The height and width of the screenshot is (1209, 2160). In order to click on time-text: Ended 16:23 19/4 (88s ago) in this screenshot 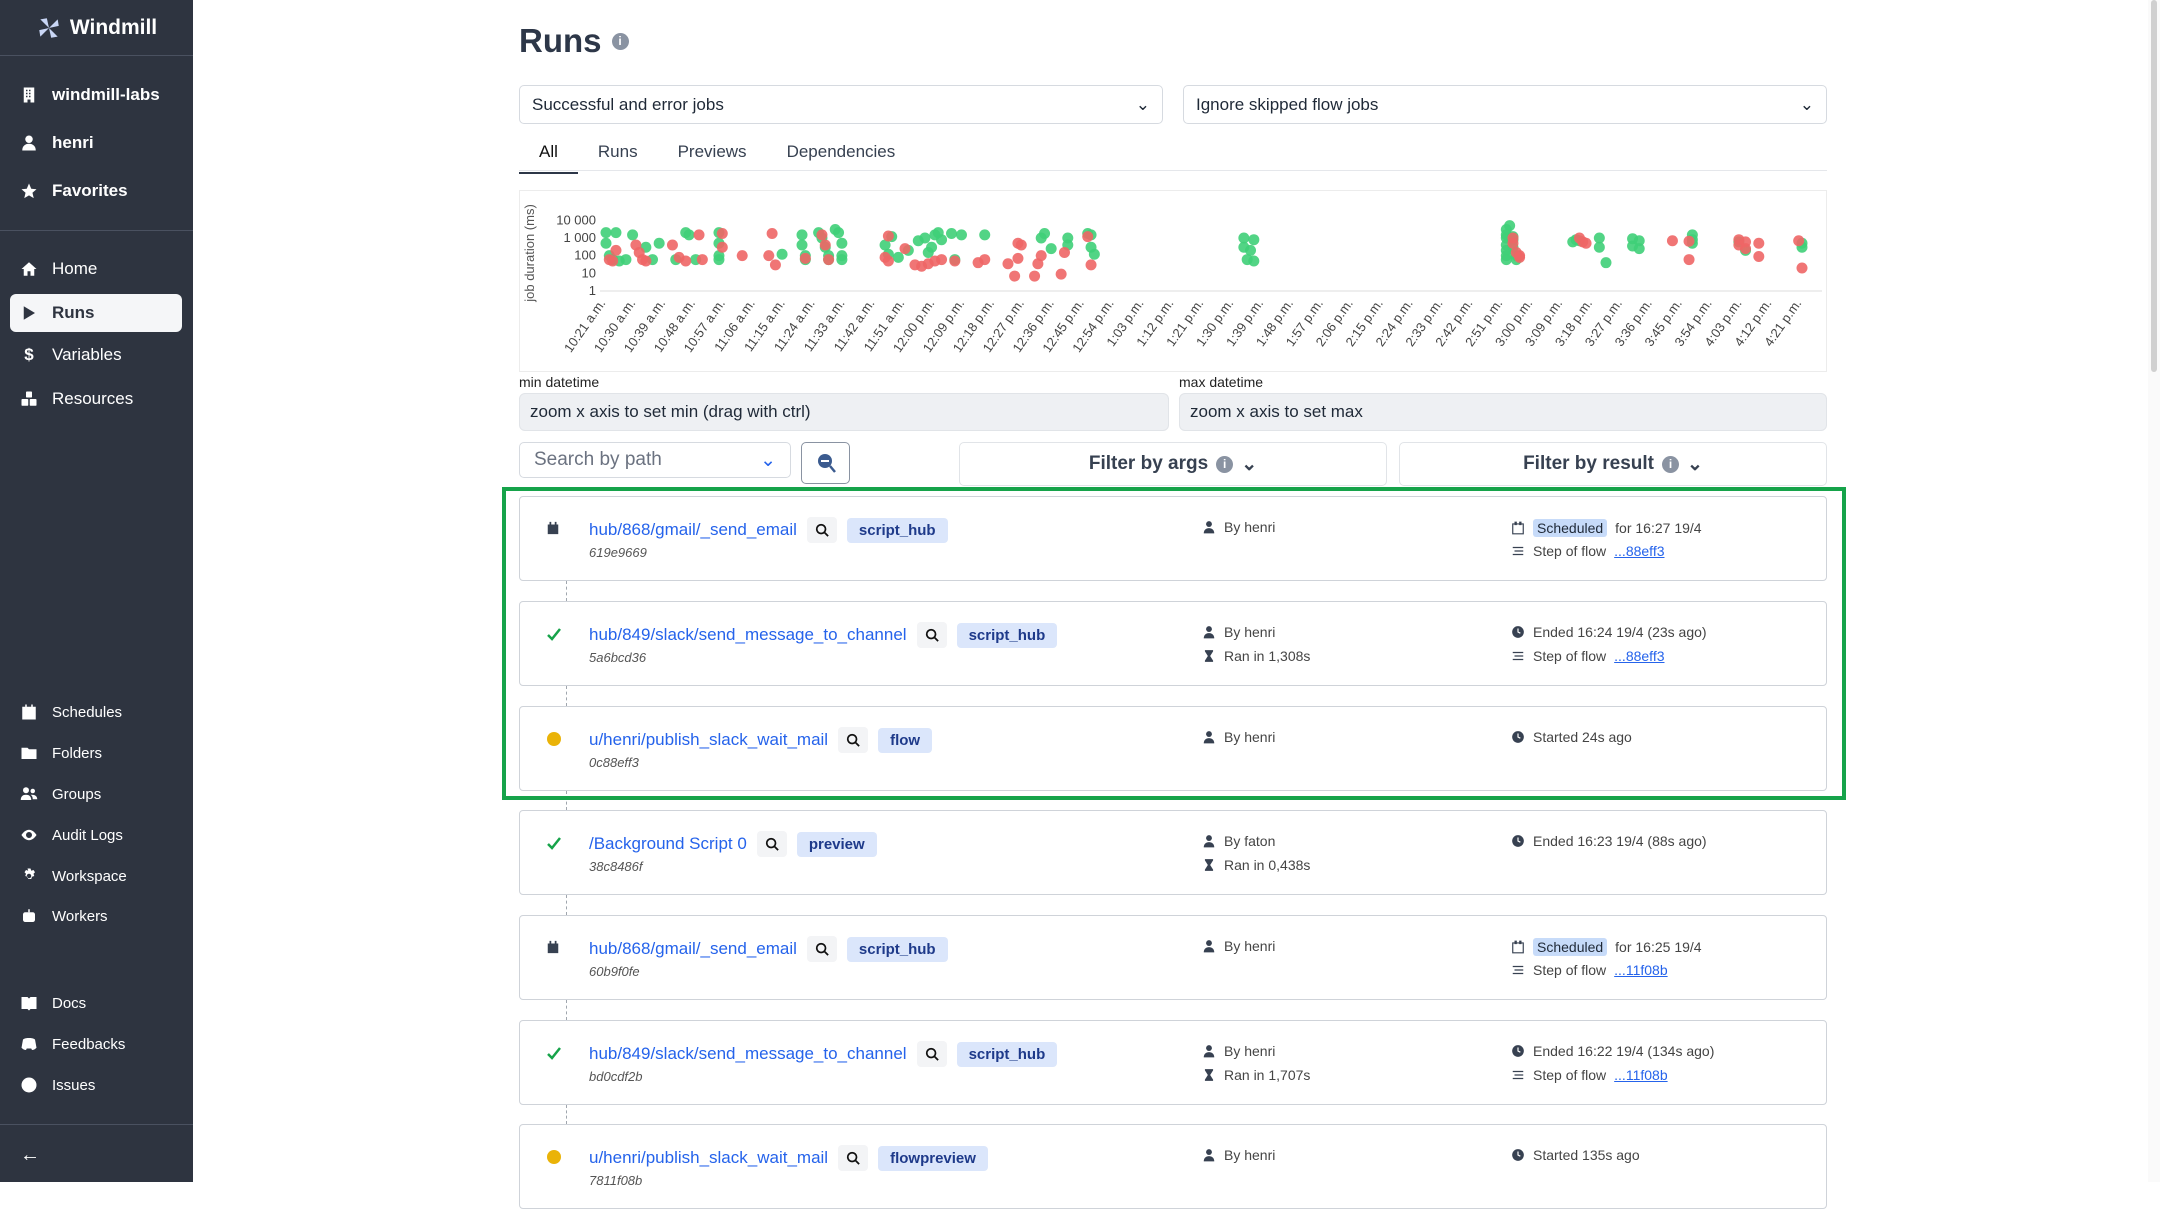, I will do `click(1620, 841)`.